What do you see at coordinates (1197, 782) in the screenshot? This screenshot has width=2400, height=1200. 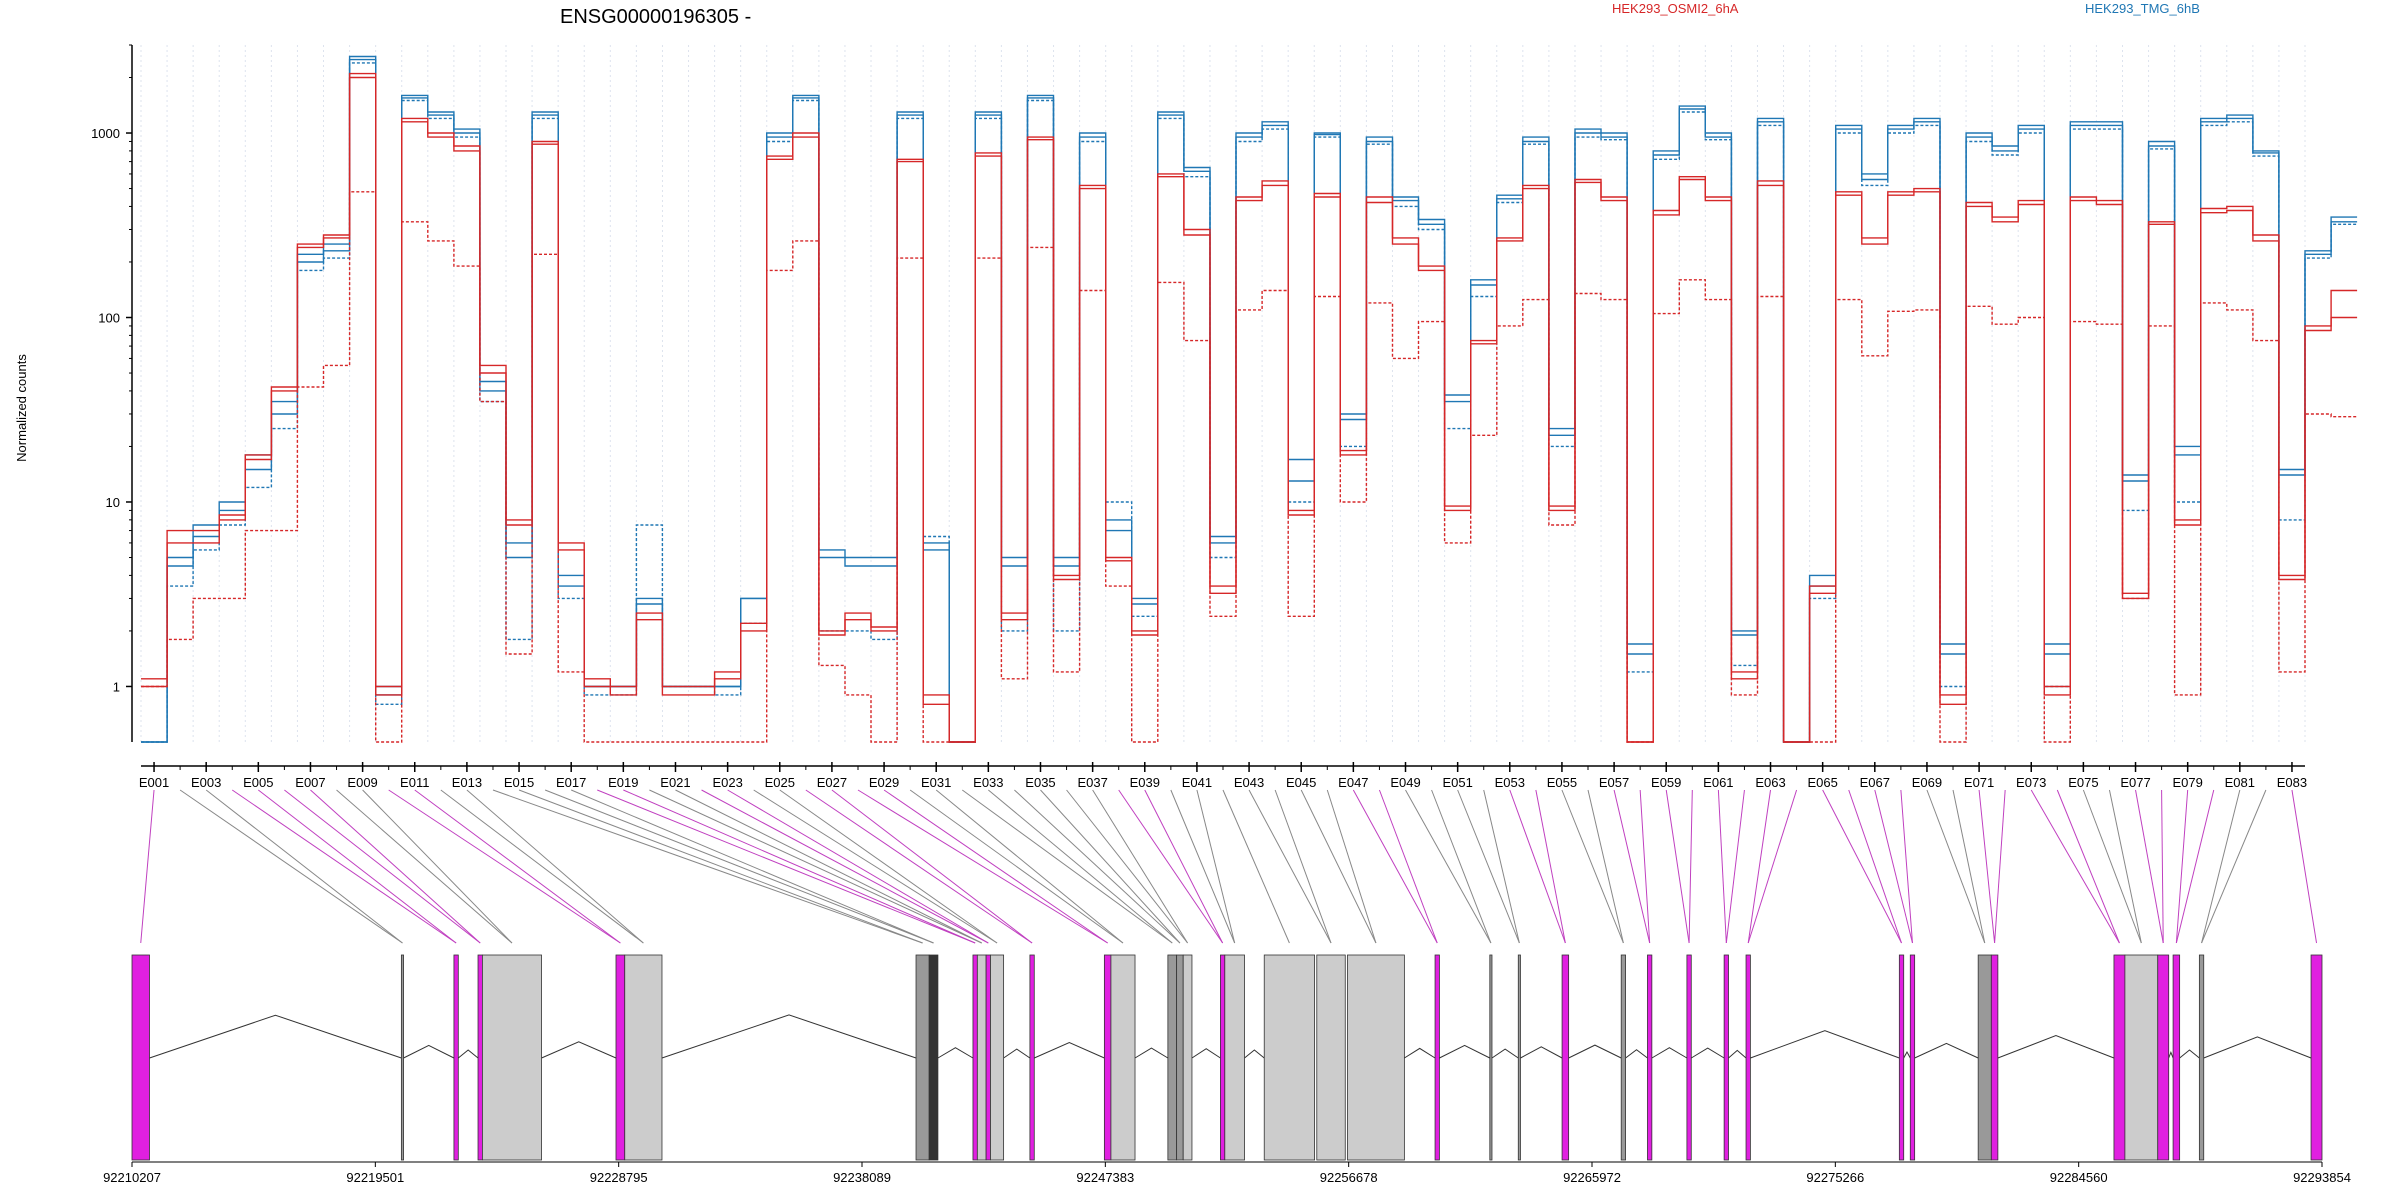 I see `x-tick-label: E041` at bounding box center [1197, 782].